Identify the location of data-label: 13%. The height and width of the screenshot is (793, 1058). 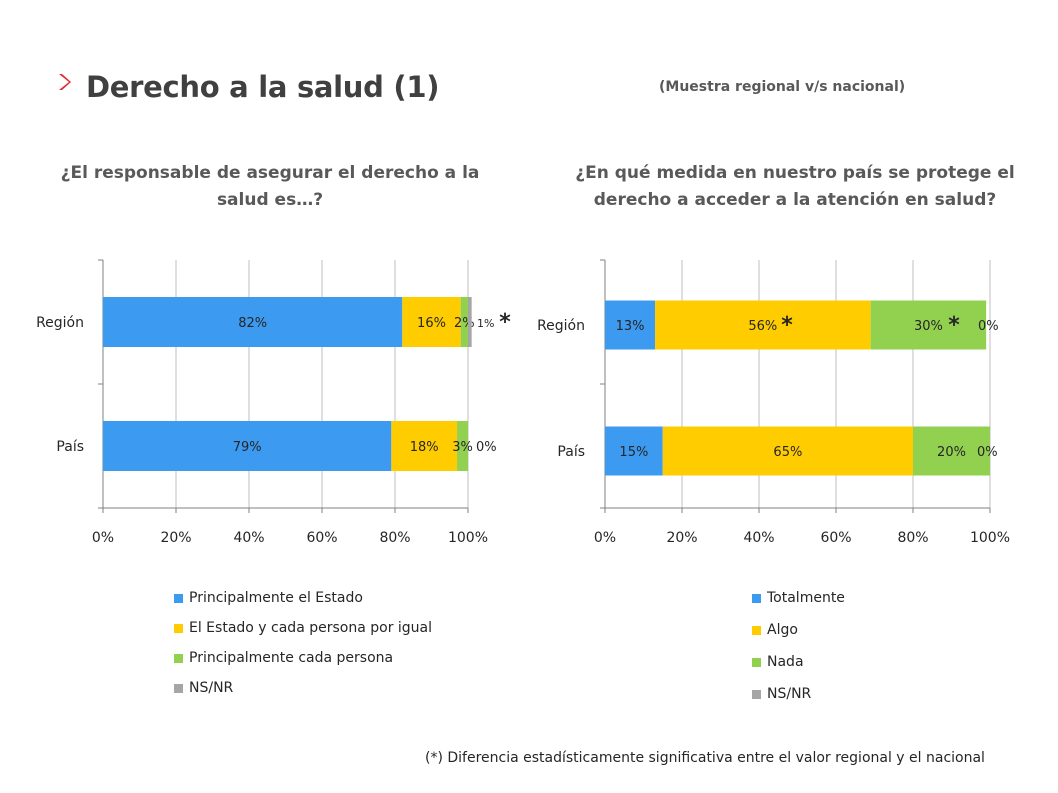
(630, 326).